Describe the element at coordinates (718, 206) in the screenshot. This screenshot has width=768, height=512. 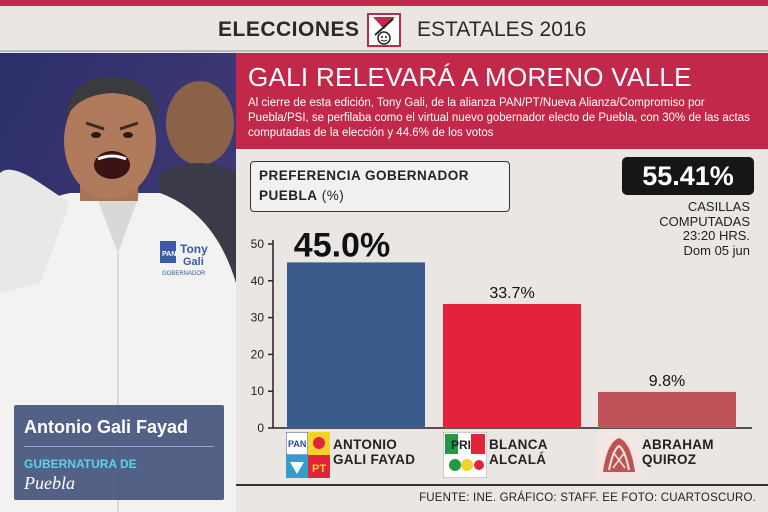
I see `counted-line1: CASILLAS` at that location.